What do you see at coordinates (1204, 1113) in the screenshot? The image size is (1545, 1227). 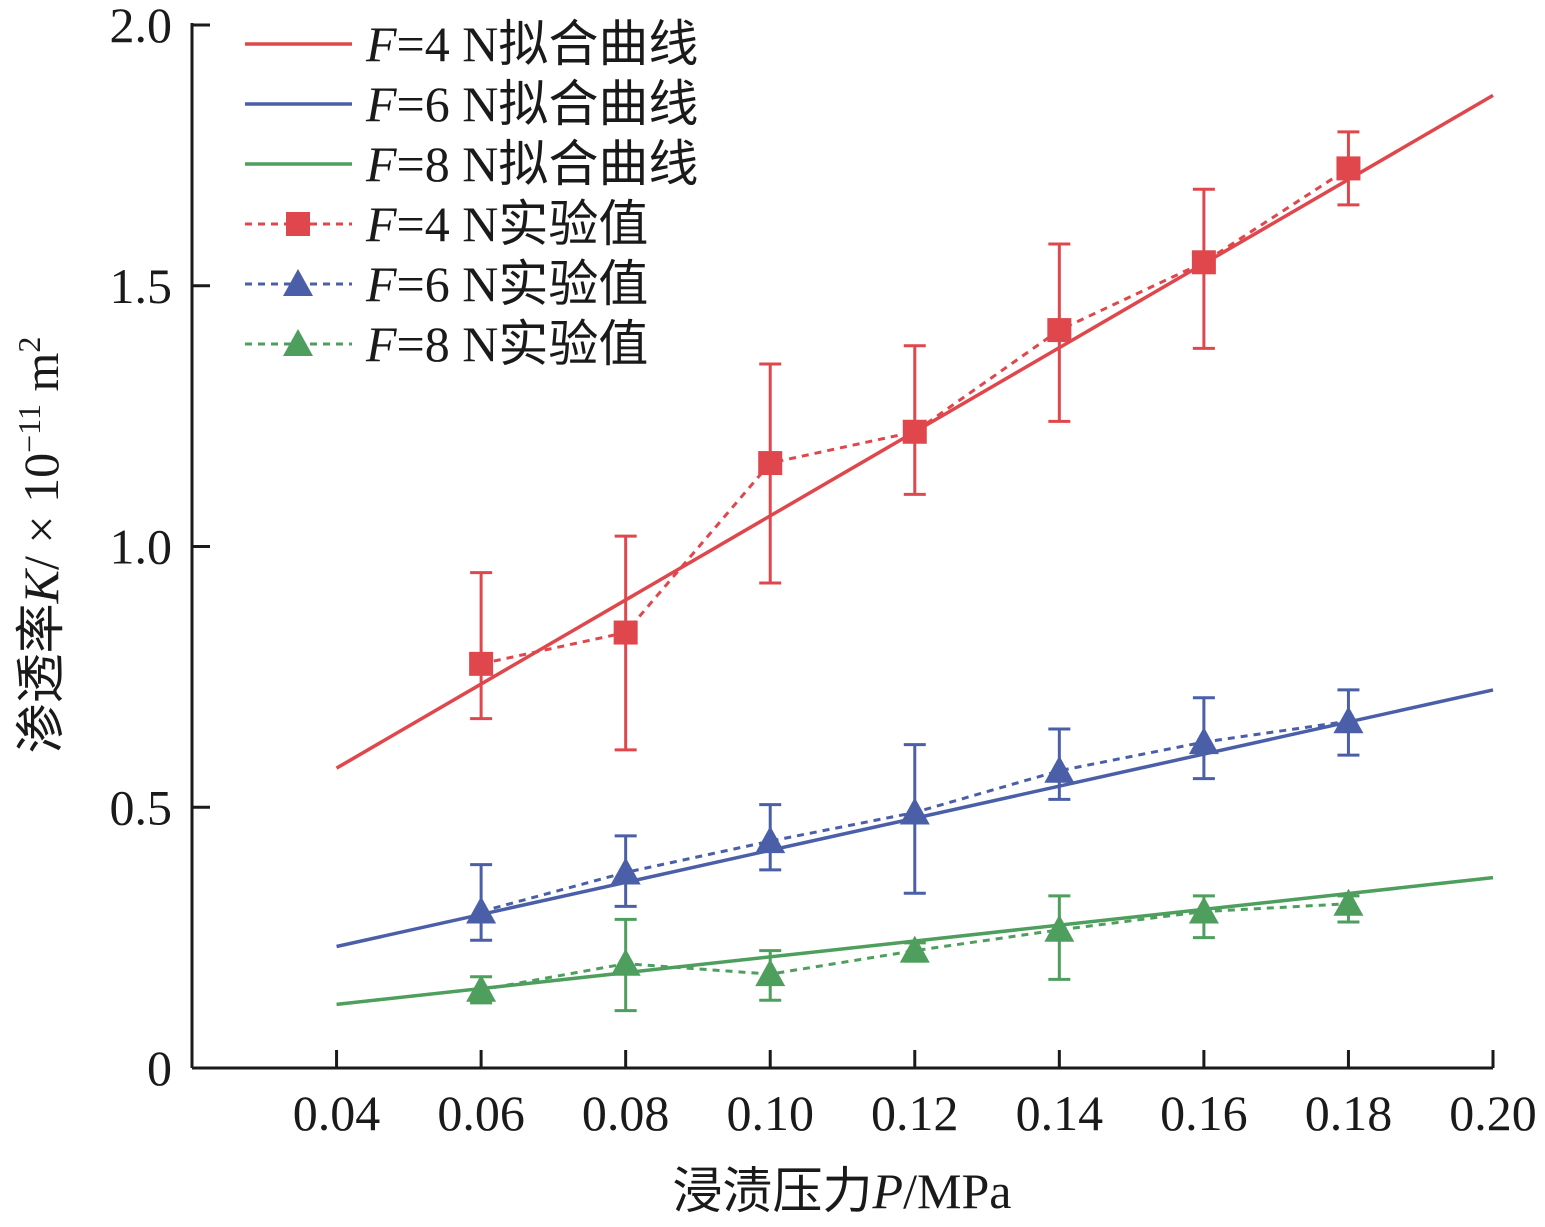 I see `x-tick-label: 0.16` at bounding box center [1204, 1113].